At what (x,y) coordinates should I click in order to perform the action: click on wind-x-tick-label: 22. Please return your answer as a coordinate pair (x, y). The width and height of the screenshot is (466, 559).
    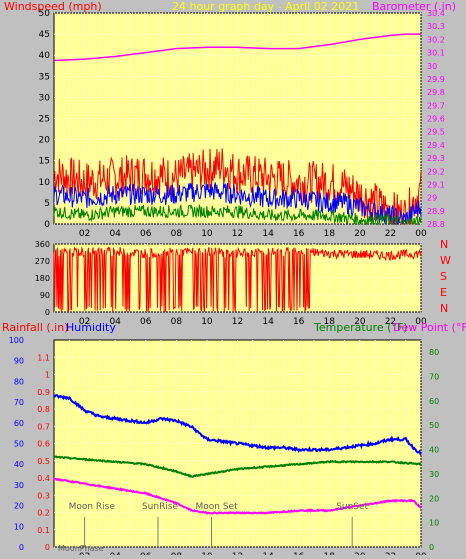
    Looking at the image, I should click on (390, 234).